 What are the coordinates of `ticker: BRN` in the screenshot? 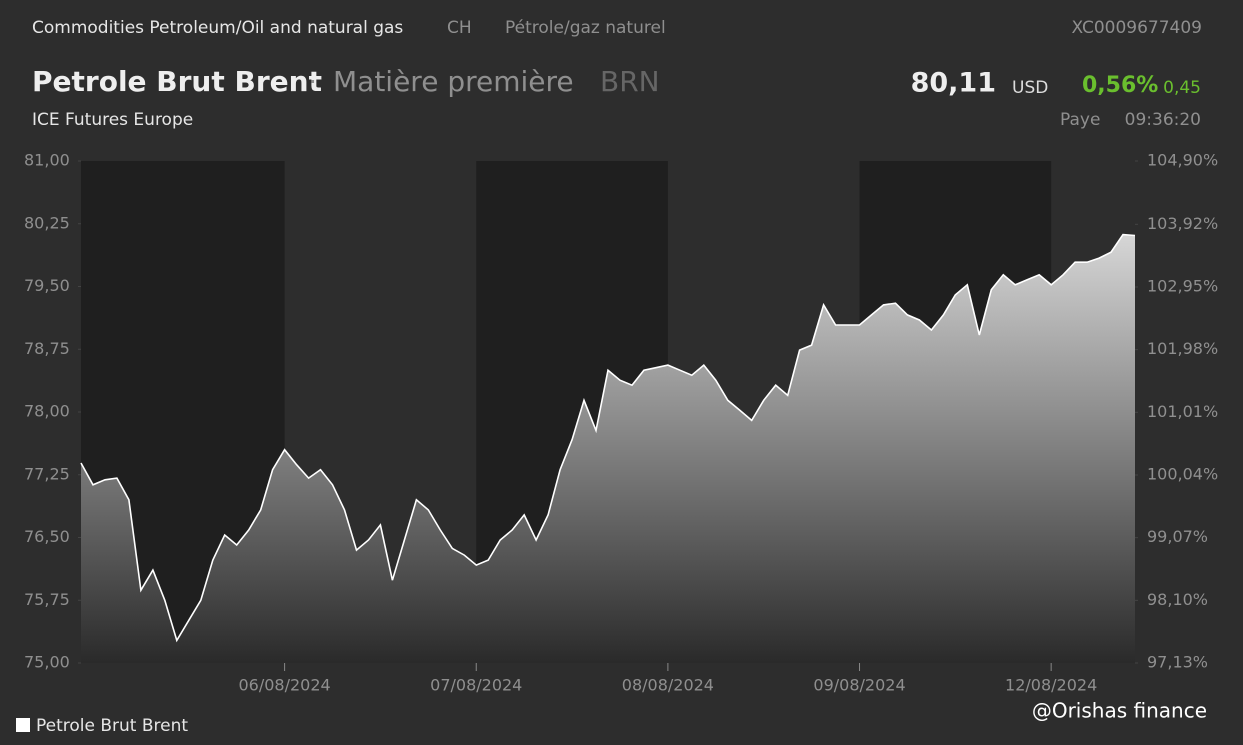 It's located at (630, 81).